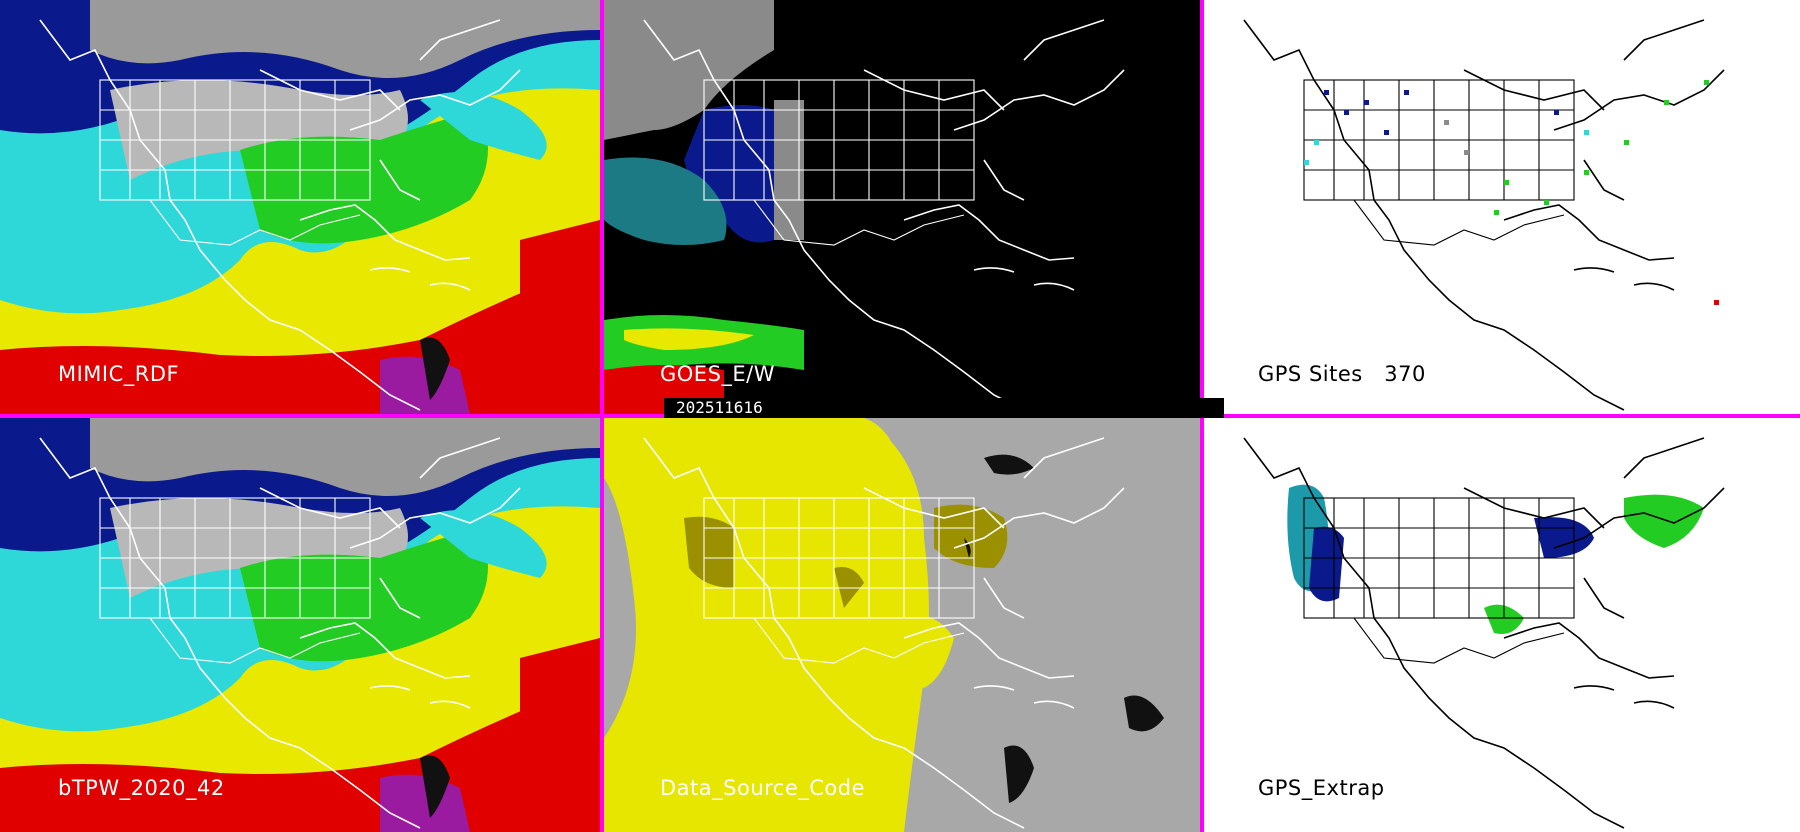 The height and width of the screenshot is (832, 1800). Describe the element at coordinates (141, 788) in the screenshot. I see `panel-label: bTPW_2020_42` at that location.